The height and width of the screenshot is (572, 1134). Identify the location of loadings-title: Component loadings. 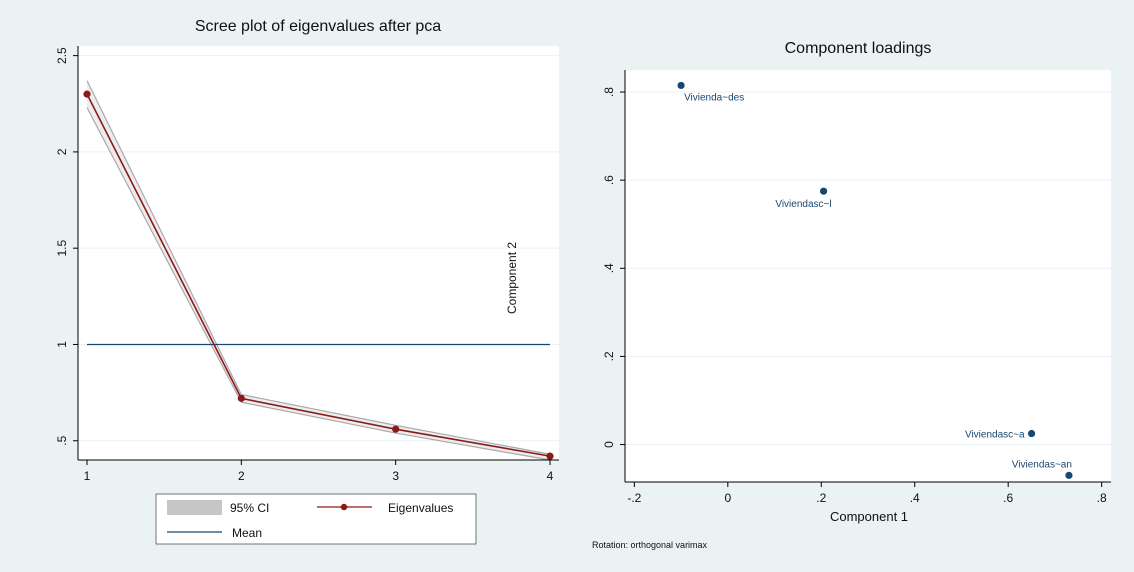
(858, 48).